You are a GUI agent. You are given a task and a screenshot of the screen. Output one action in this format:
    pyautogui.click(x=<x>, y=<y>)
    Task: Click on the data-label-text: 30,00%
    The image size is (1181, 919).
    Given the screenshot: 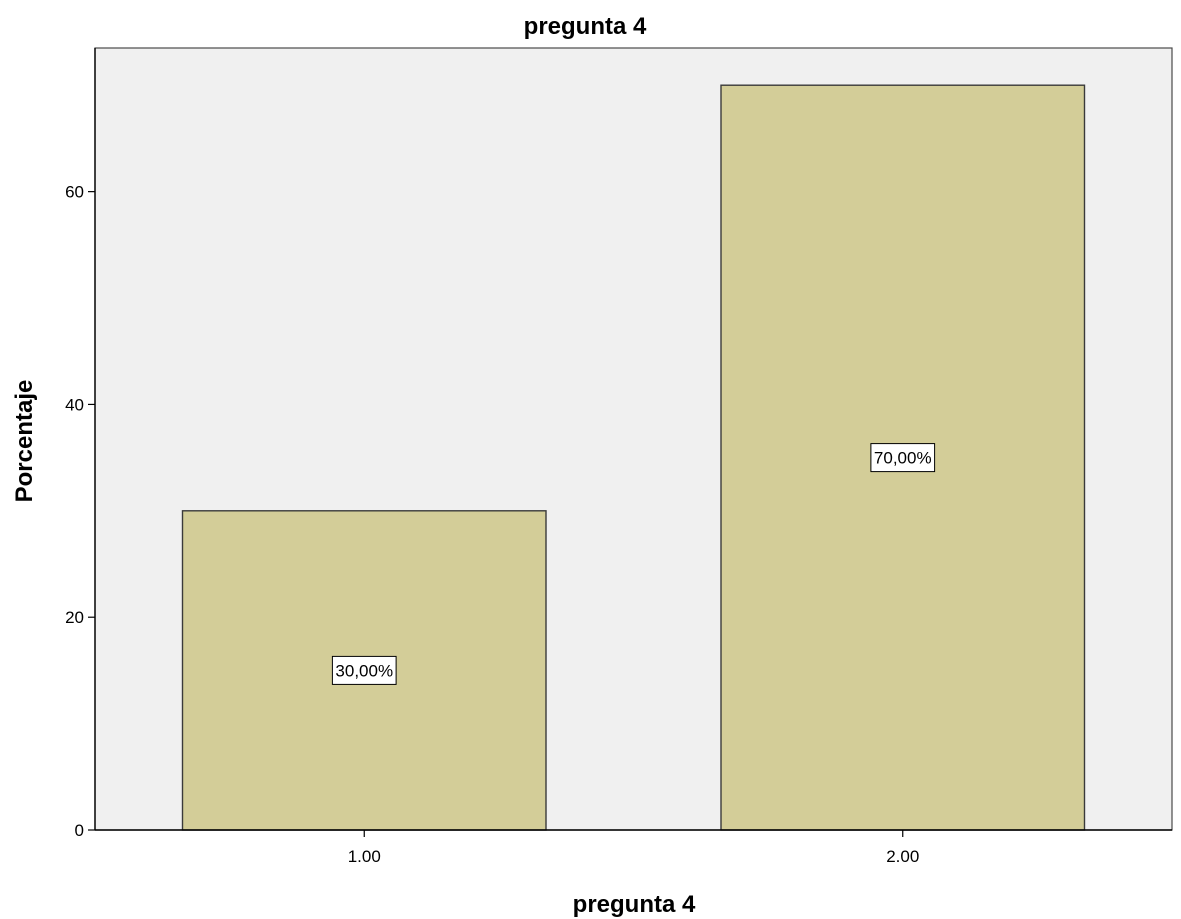 What is the action you would take?
    pyautogui.click(x=364, y=670)
    